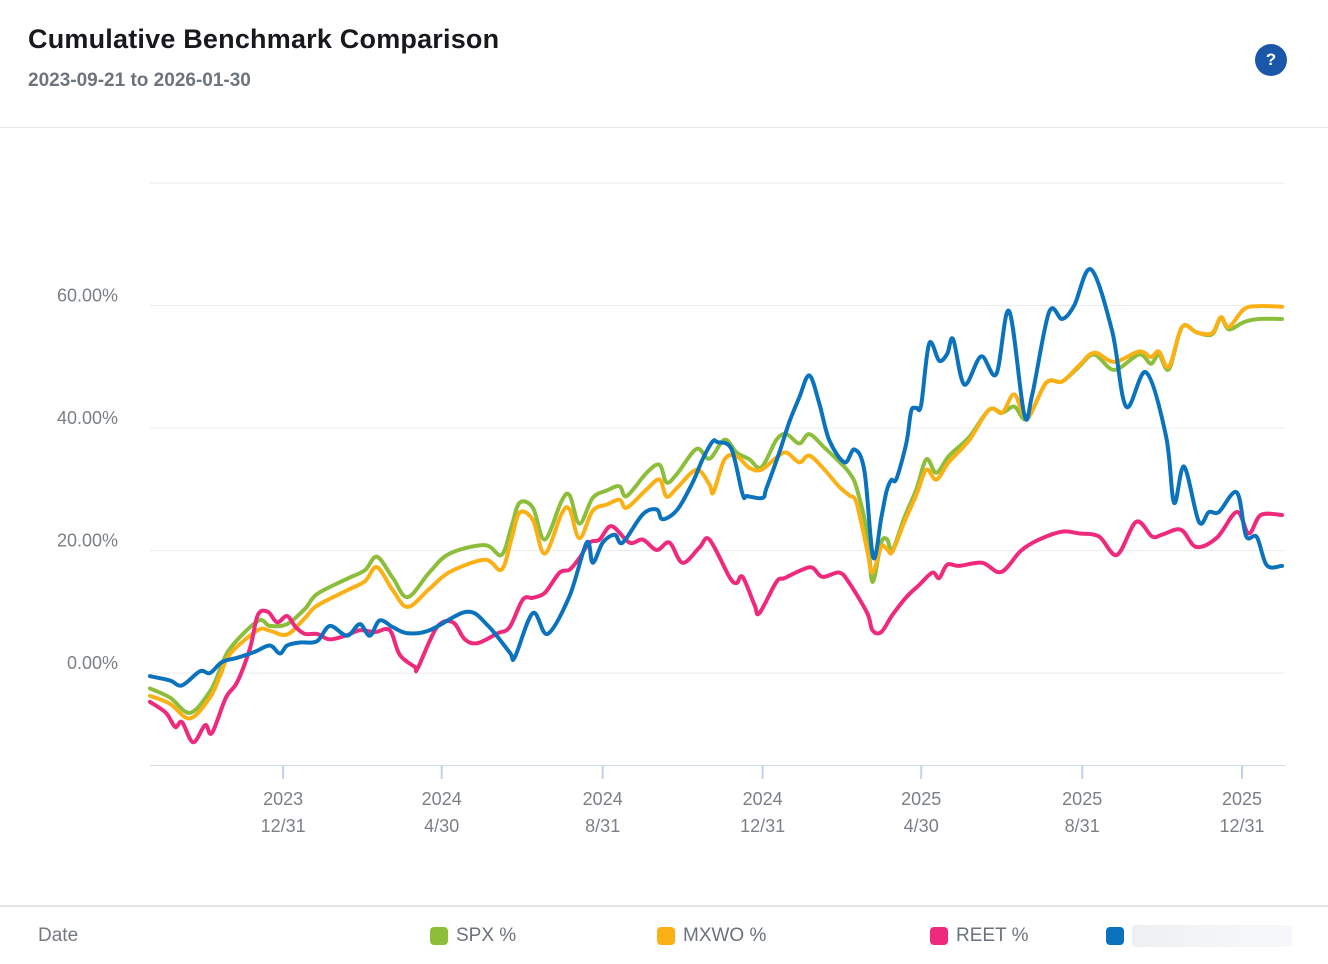 The image size is (1328, 964). Describe the element at coordinates (87, 418) in the screenshot. I see `y-axis-label: 40.00%` at that location.